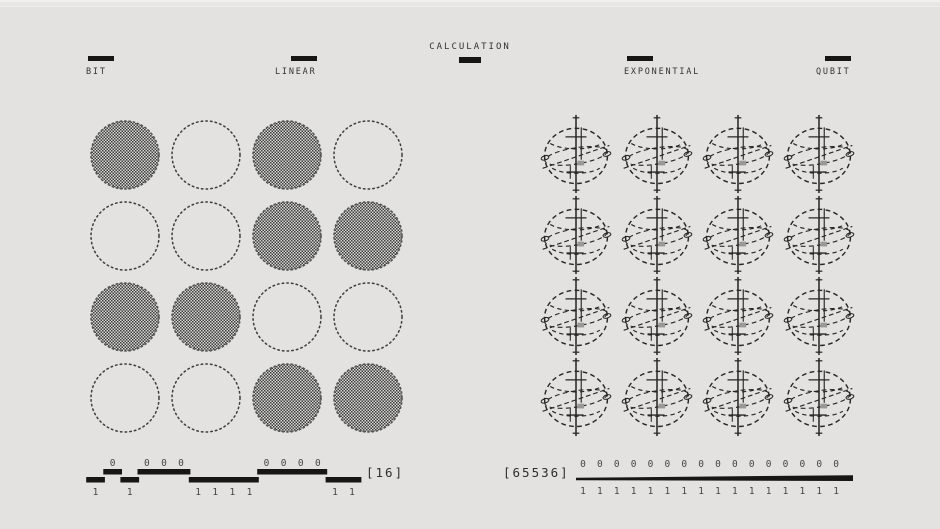  What do you see at coordinates (296, 72) in the screenshot?
I see `linear-label: LINEAR` at bounding box center [296, 72].